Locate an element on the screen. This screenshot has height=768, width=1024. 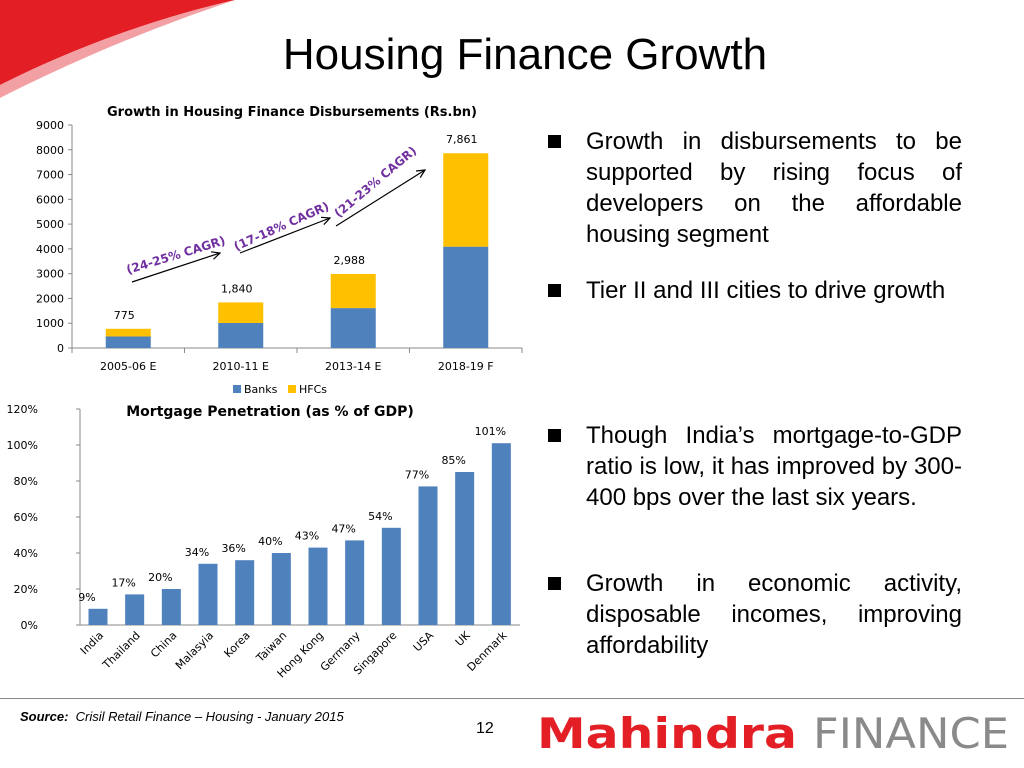
y-tick-label: 80% is located at coordinates (26, 481).